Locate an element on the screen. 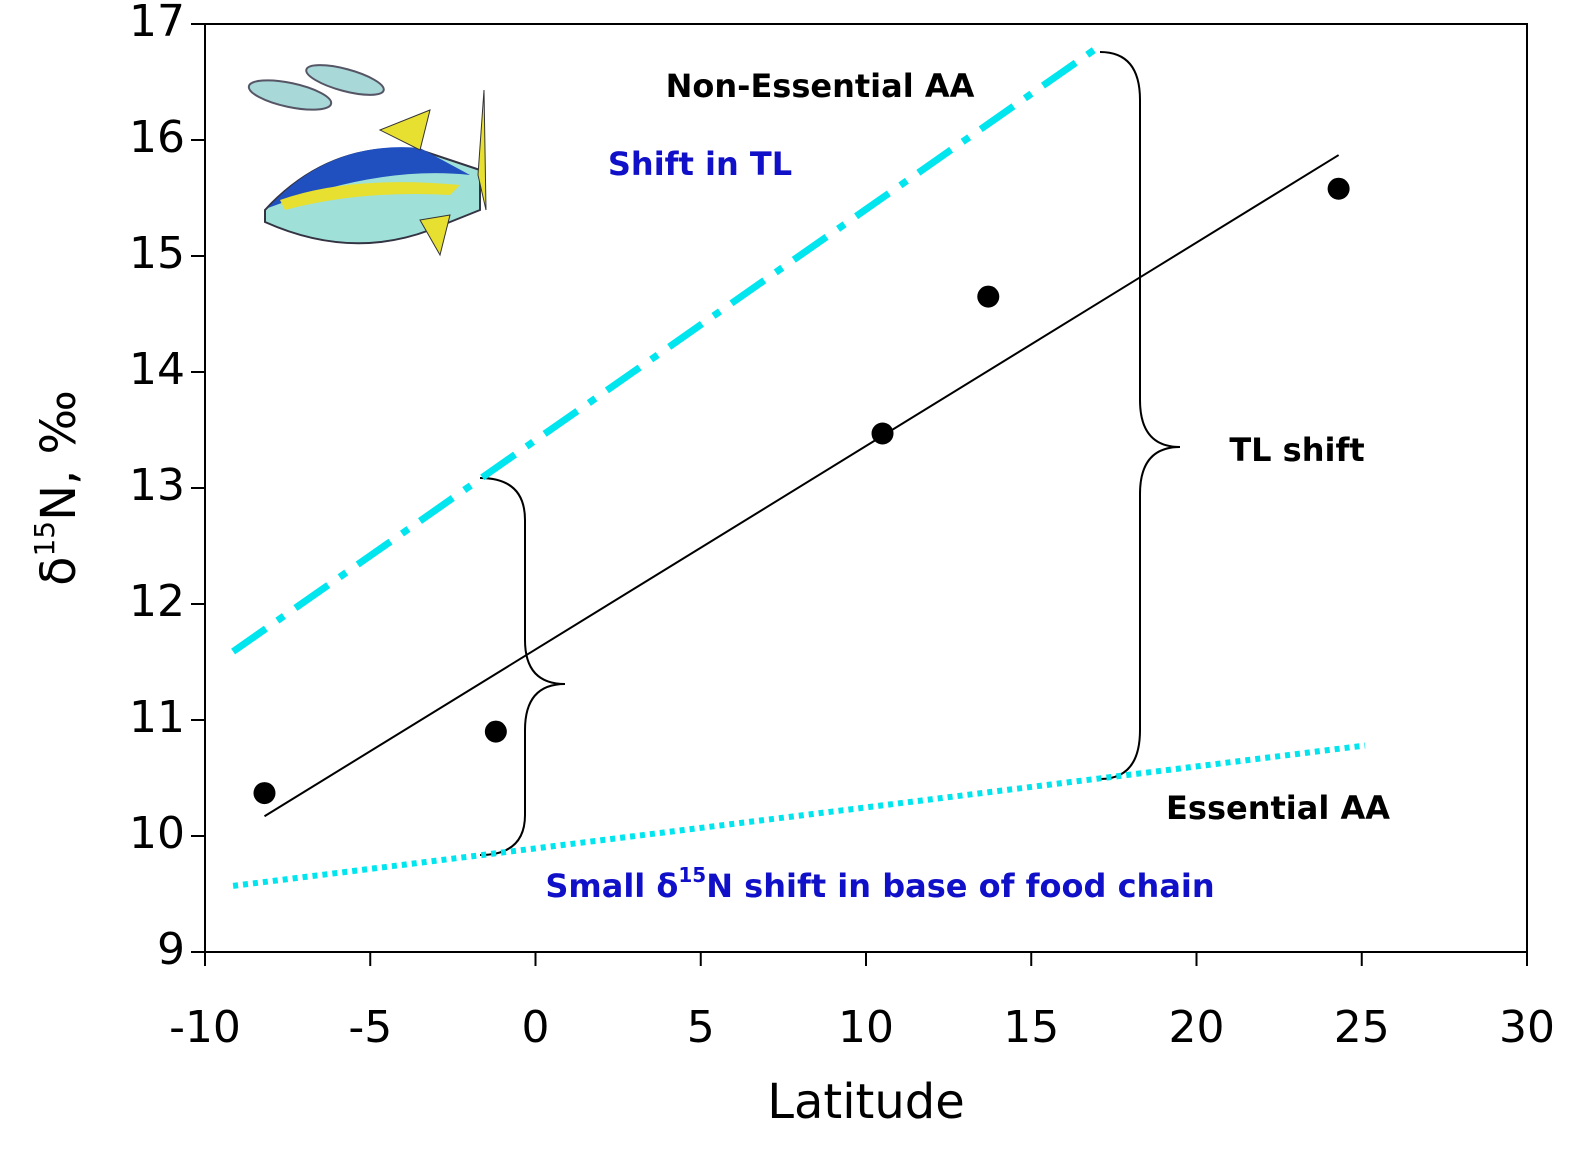 Image resolution: width=1596 pixels, height=1156 pixels. x-tick-label: 25 is located at coordinates (1362, 1027).